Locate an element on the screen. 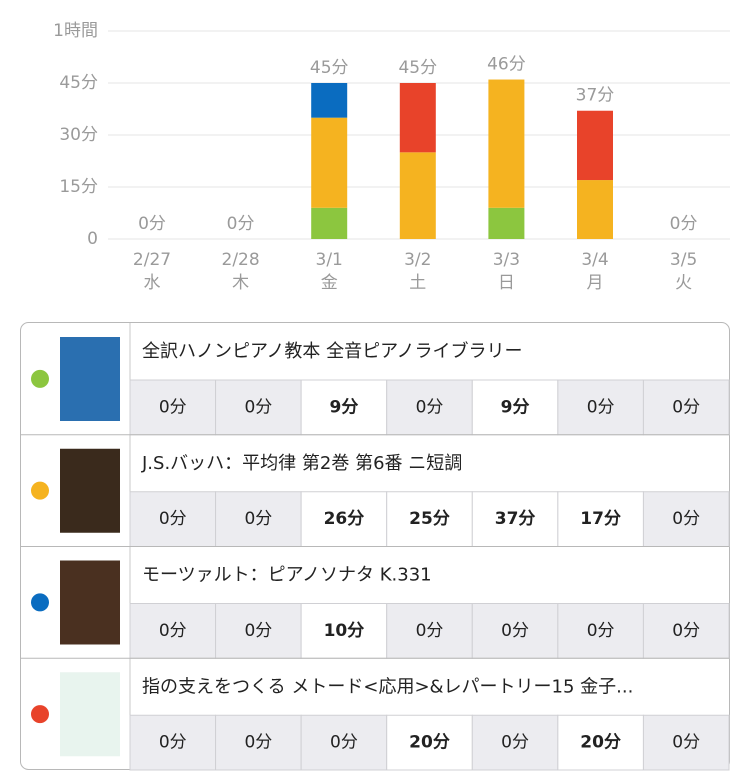 This screenshot has height=782, width=750. weekday-label: 火 is located at coordinates (683, 283).